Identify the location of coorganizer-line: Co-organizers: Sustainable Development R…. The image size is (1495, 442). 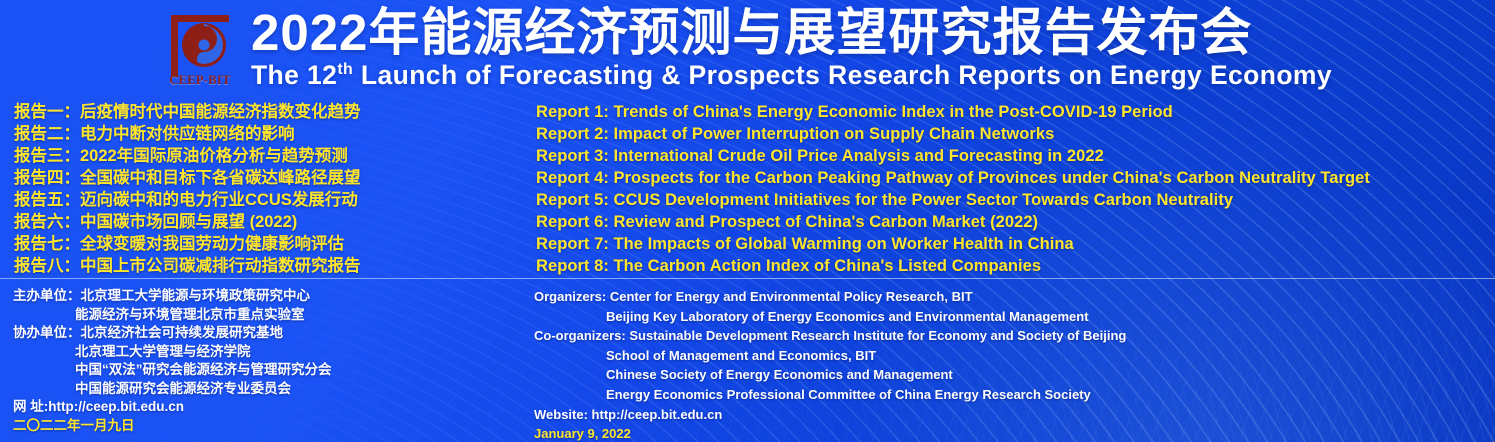
(830, 336).